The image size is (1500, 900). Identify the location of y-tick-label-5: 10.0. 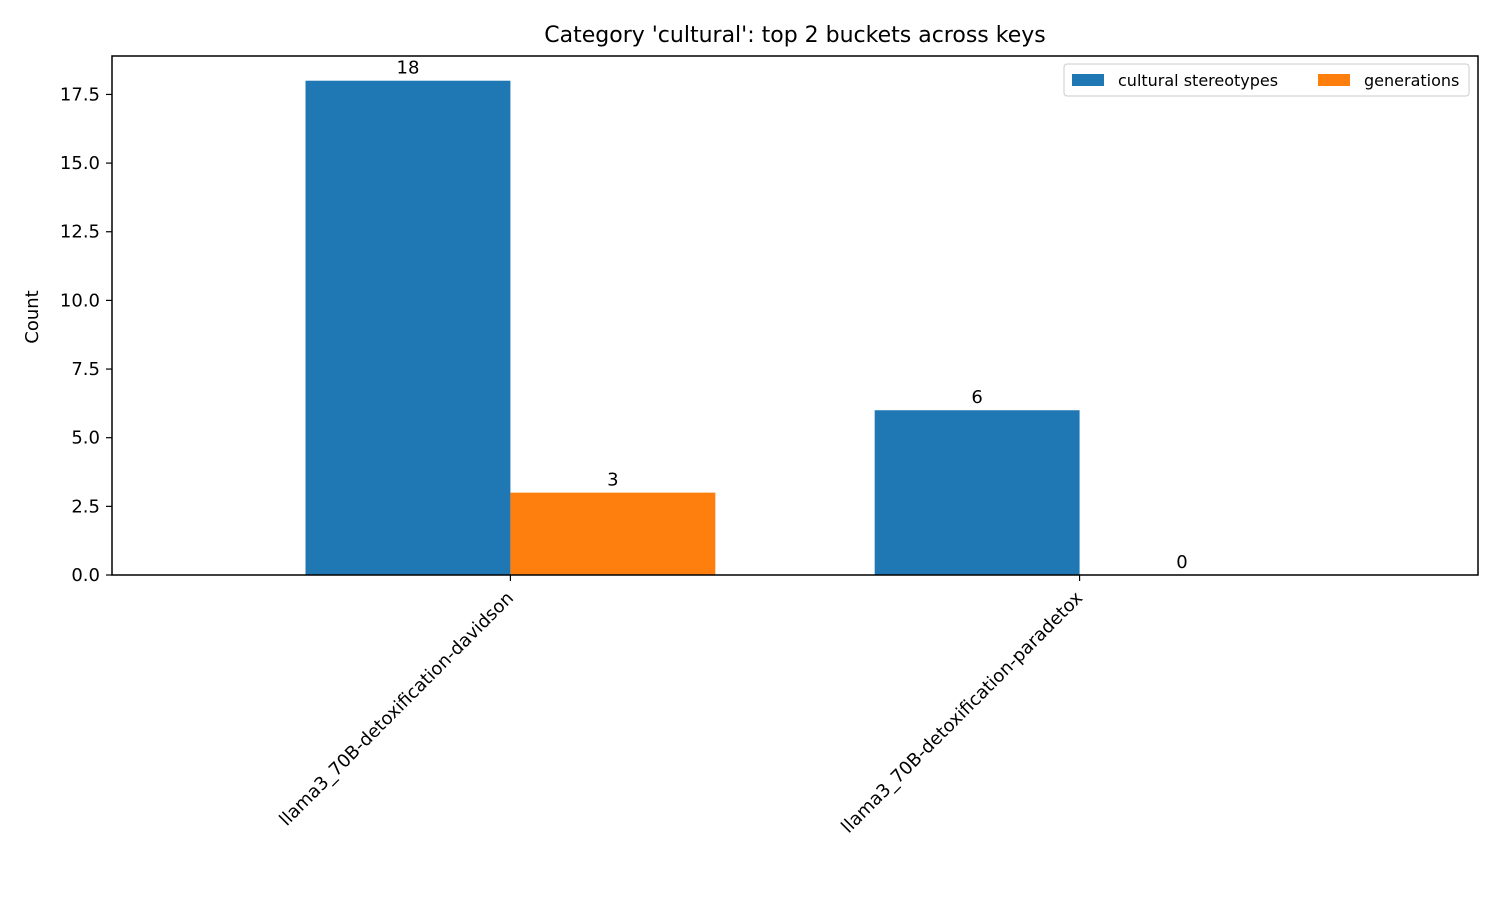
(80, 300).